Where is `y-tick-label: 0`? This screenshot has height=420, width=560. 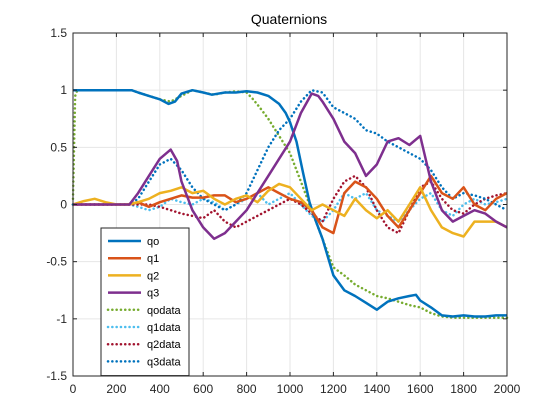 y-tick-label: 0 is located at coordinates (63, 205).